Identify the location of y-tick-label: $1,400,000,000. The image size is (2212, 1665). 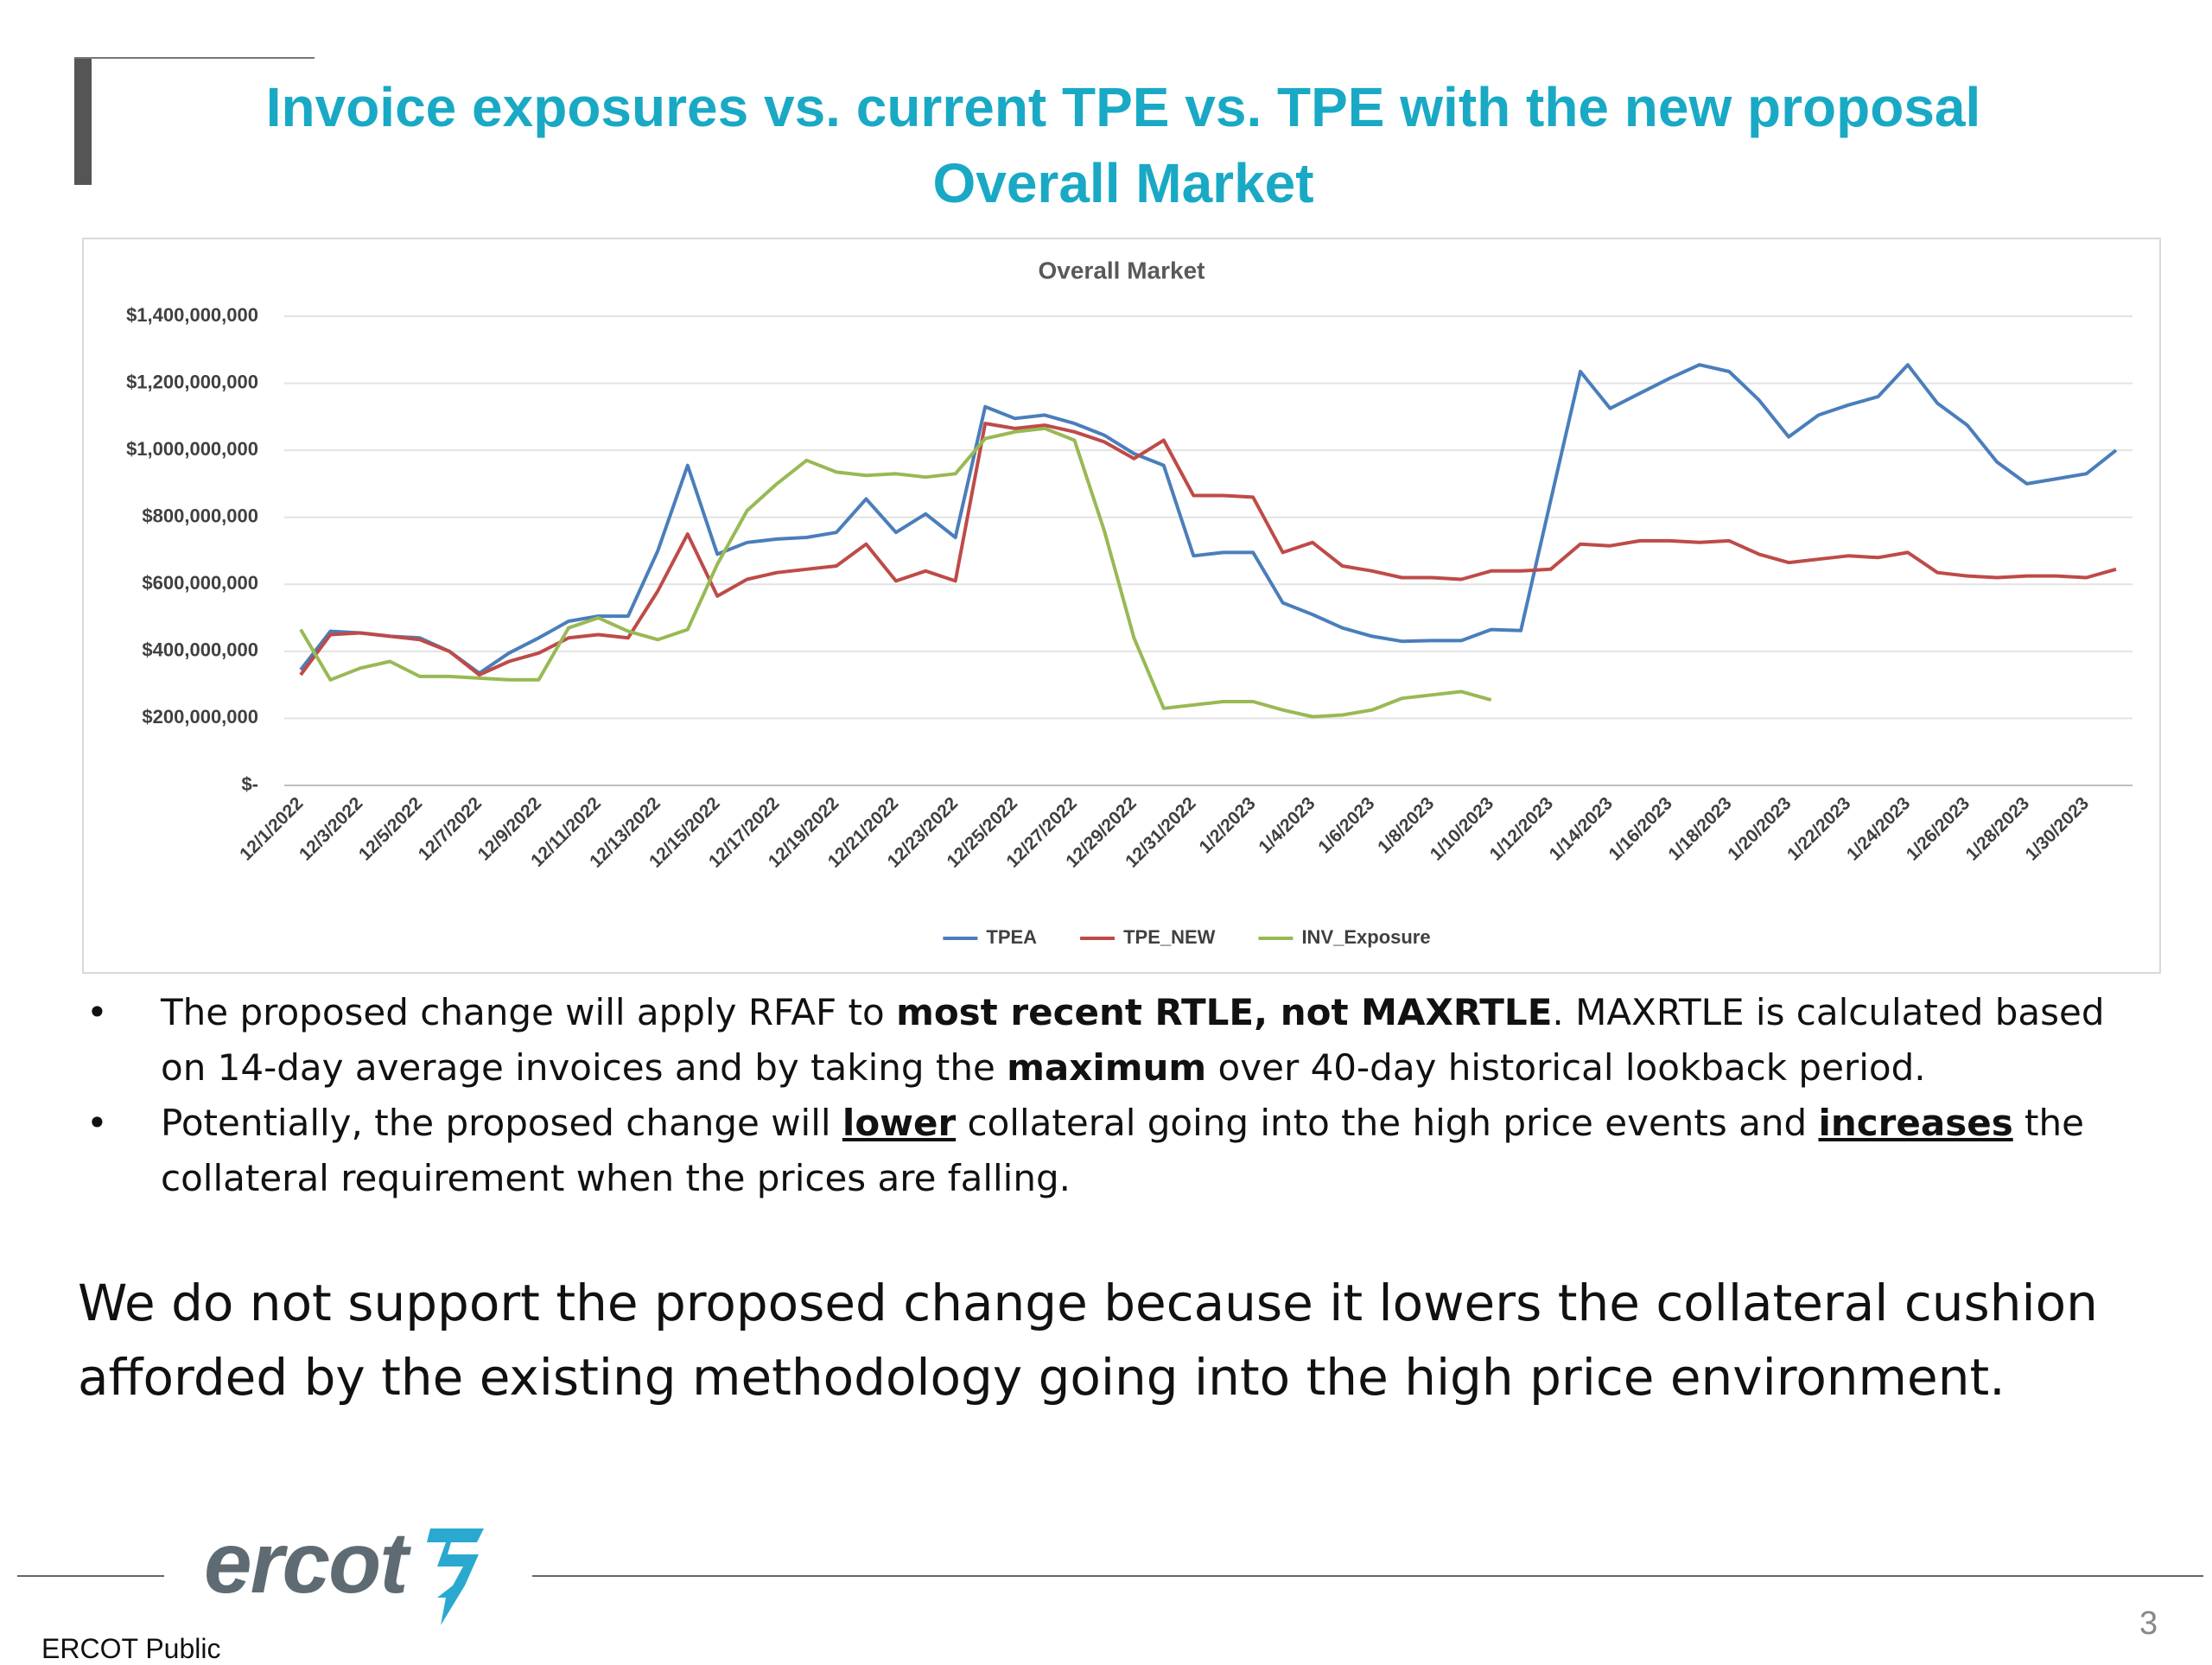
(192, 315).